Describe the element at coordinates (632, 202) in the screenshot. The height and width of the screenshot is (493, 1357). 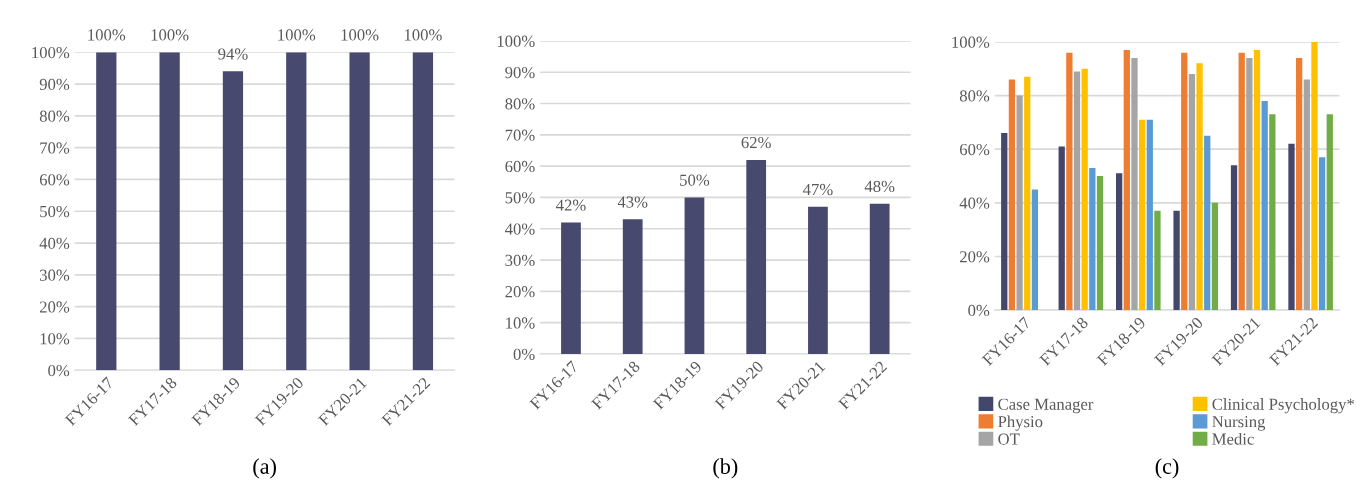
I see `data-label: 43%` at that location.